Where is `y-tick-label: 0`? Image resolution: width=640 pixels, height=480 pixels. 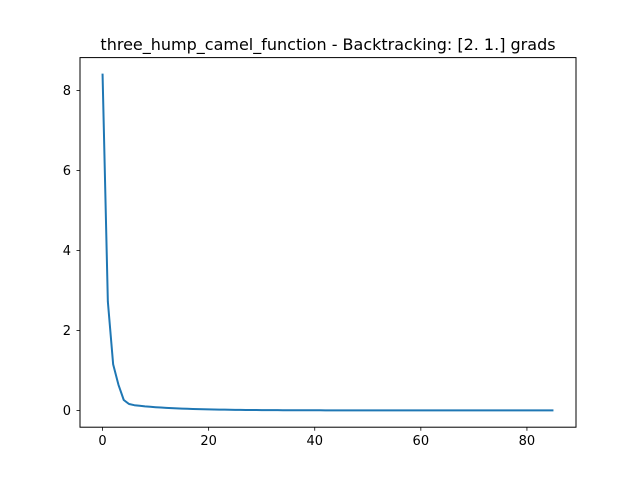
y-tick-label: 0 is located at coordinates (67, 411).